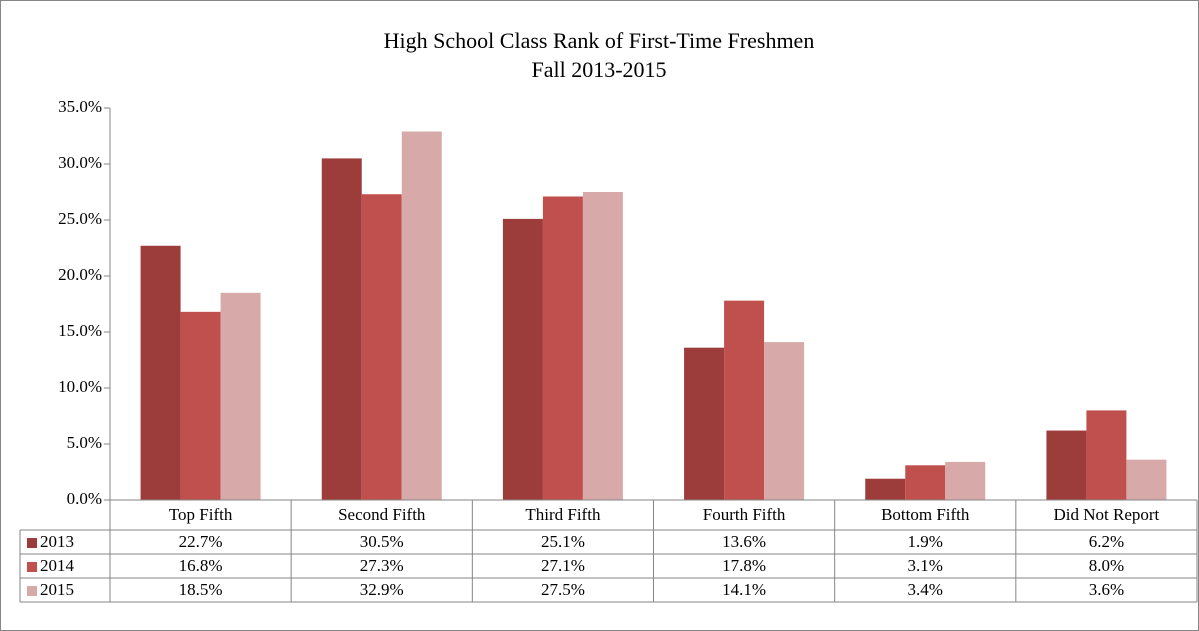 The width and height of the screenshot is (1199, 631). I want to click on table-cell: 18.5%, so click(201, 589).